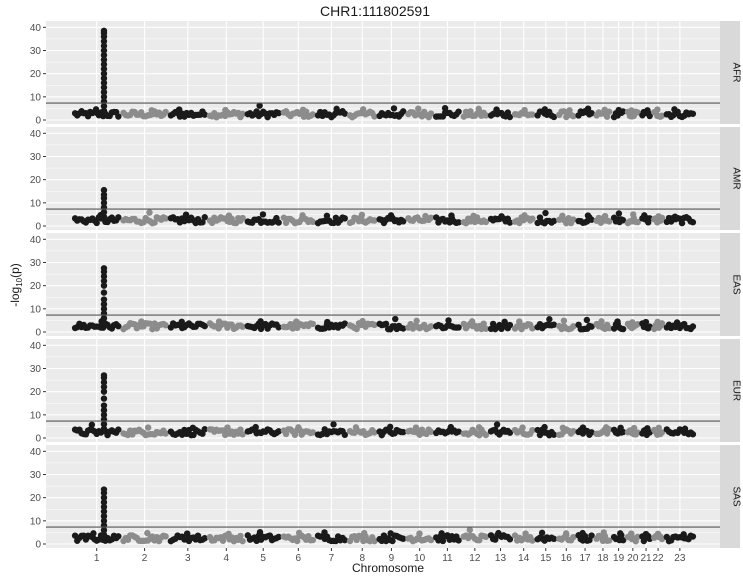  Describe the element at coordinates (736, 284) in the screenshot. I see `facet-strip-label: EAS` at that location.